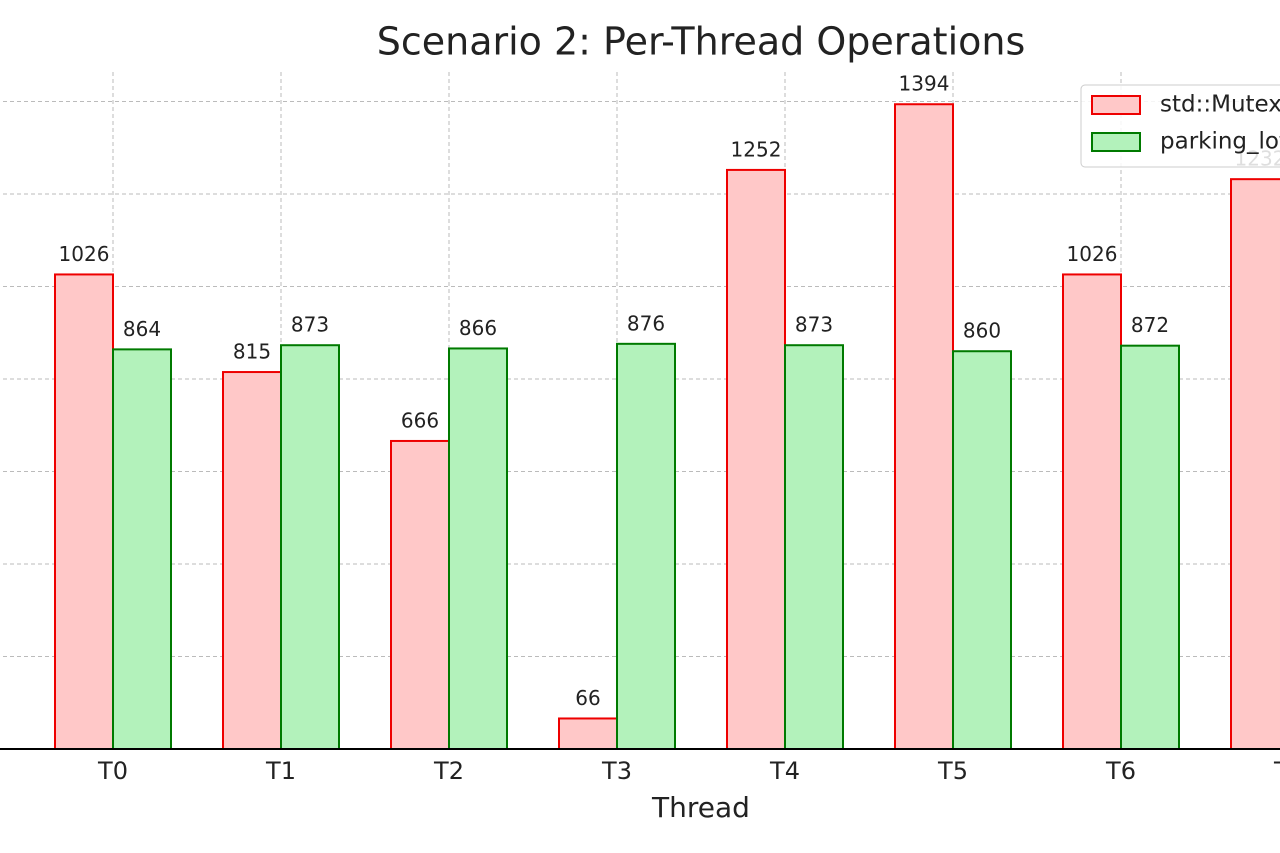 The height and width of the screenshot is (853, 1280). I want to click on x-tick-label: T2, so click(448, 771).